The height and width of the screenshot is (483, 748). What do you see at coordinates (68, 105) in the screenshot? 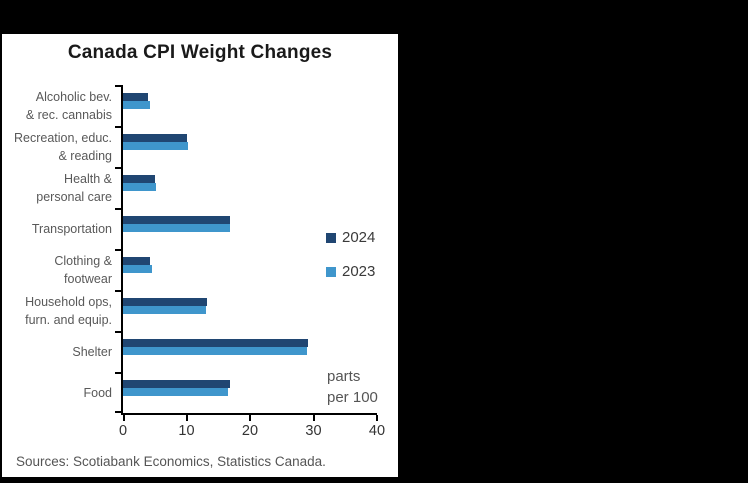
I see `category-label: Alcoholic bev. & rec. cannabis` at bounding box center [68, 105].